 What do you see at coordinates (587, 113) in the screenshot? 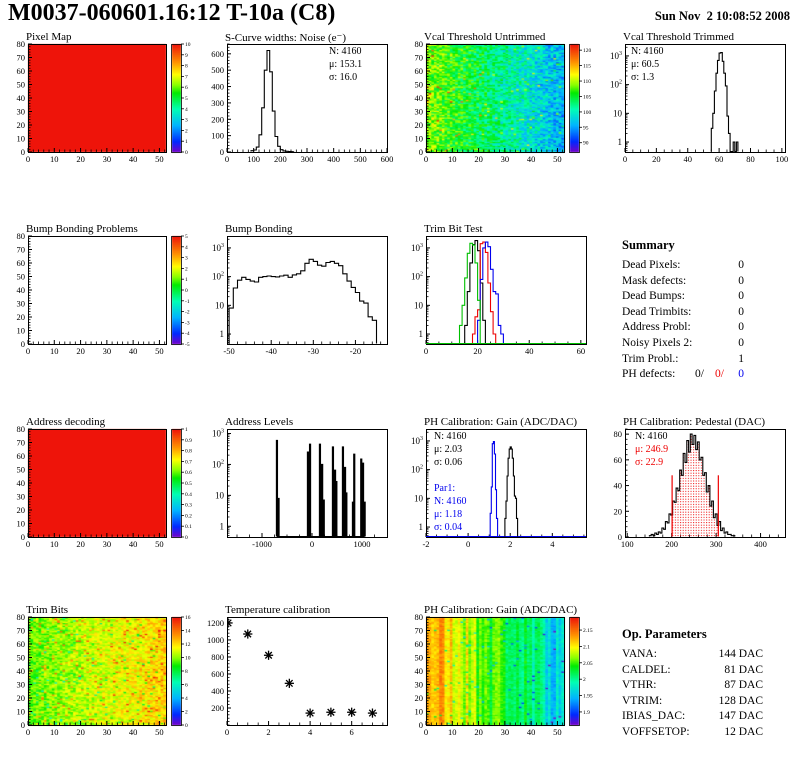
I see `svg-text: 100` at bounding box center [587, 113].